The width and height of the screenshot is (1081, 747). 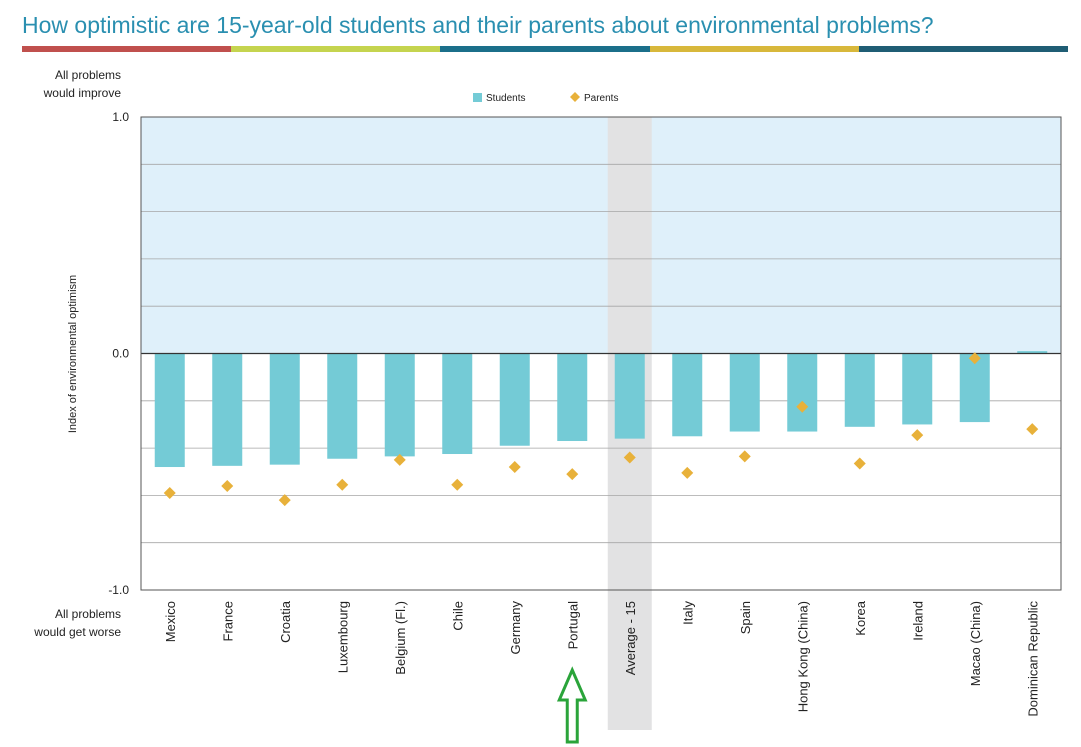 What do you see at coordinates (975, 643) in the screenshot?
I see `x-tick-label: Macao (China)` at bounding box center [975, 643].